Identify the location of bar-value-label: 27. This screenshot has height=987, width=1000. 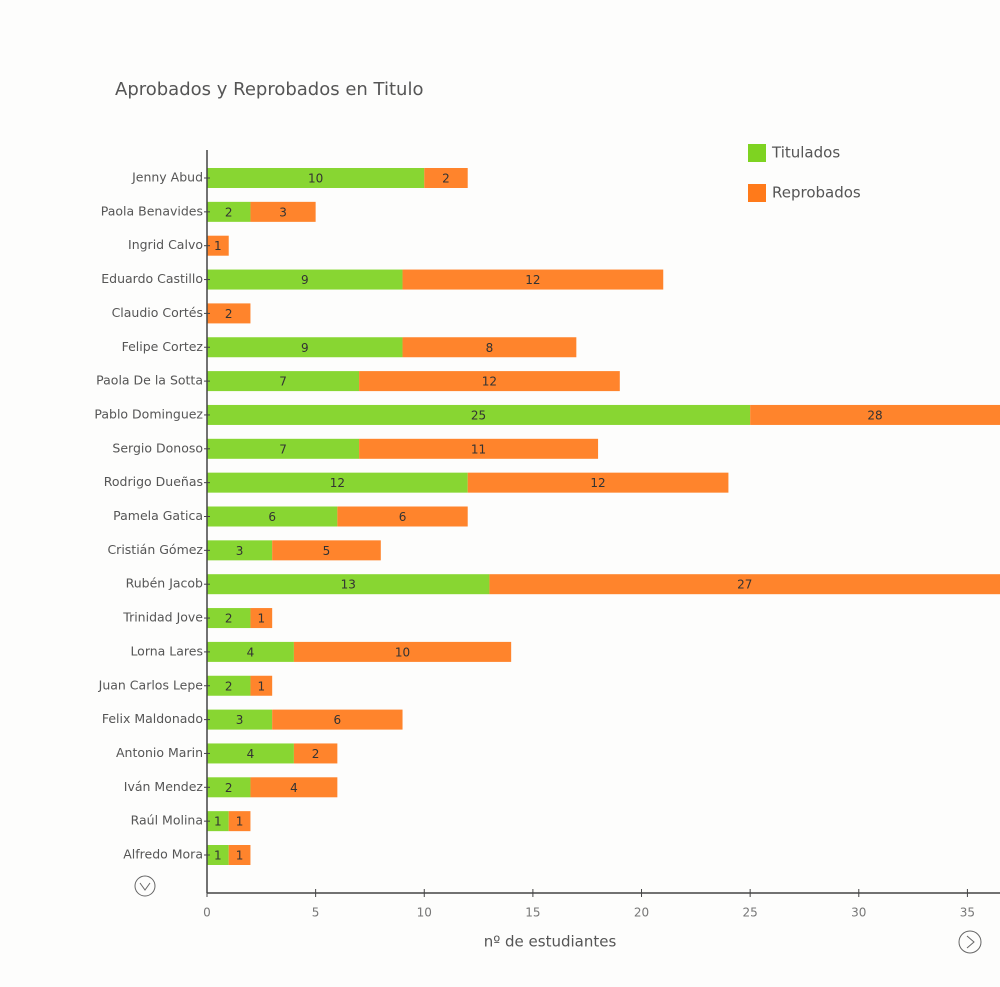
(744, 585).